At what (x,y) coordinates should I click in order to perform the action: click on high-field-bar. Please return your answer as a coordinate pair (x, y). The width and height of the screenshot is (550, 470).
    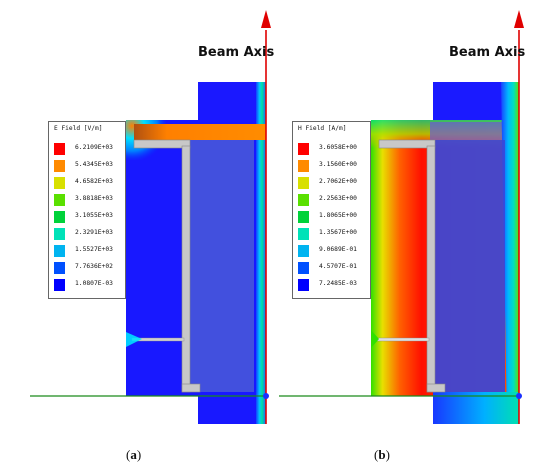
    Looking at the image, I should click on (200, 132).